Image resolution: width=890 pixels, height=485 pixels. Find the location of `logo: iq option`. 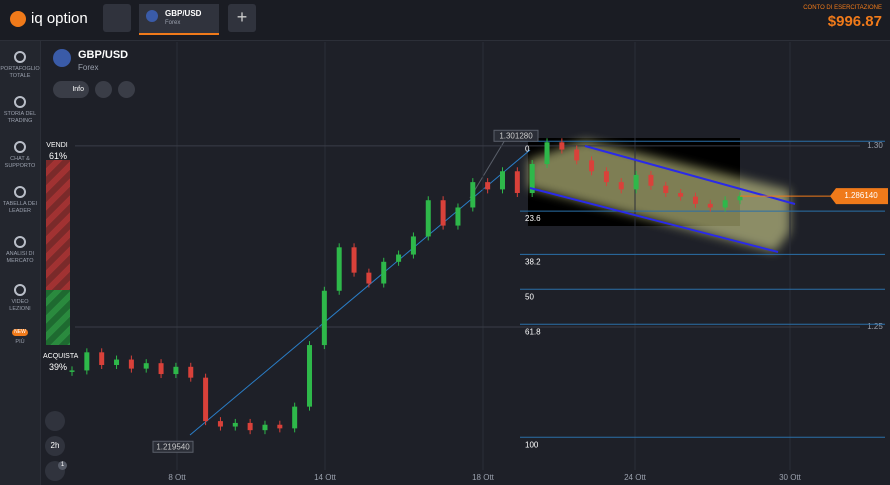

logo: iq option is located at coordinates (59, 18).